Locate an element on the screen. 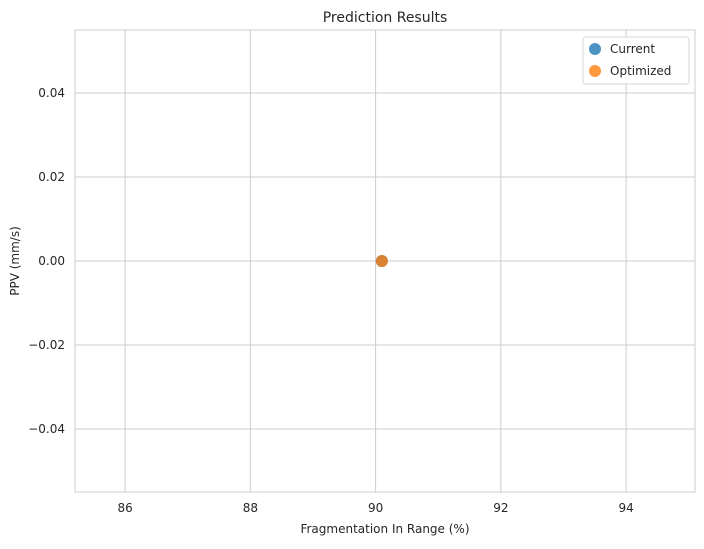 This screenshot has width=704, height=549. scatter-point-optimized is located at coordinates (381, 261).